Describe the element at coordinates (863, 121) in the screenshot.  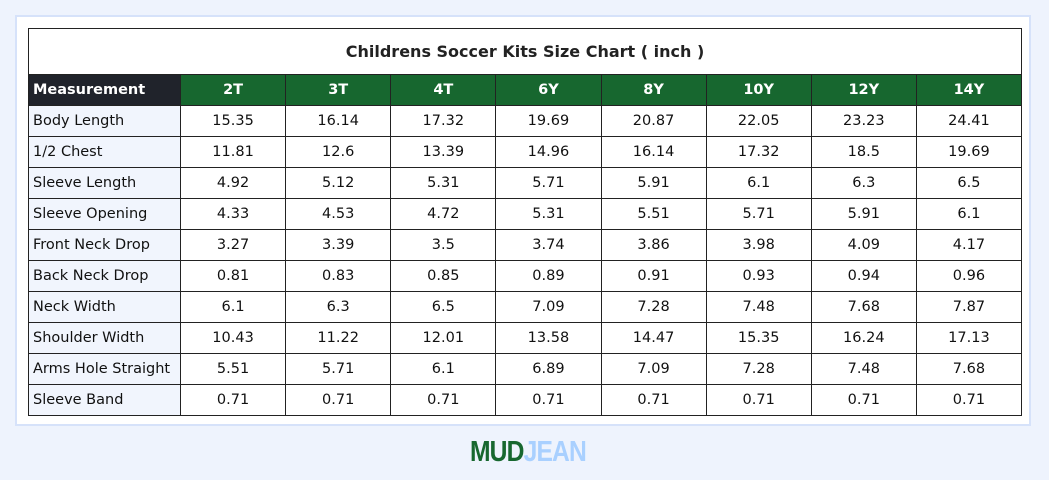
I see `value-cell: 23.23` at that location.